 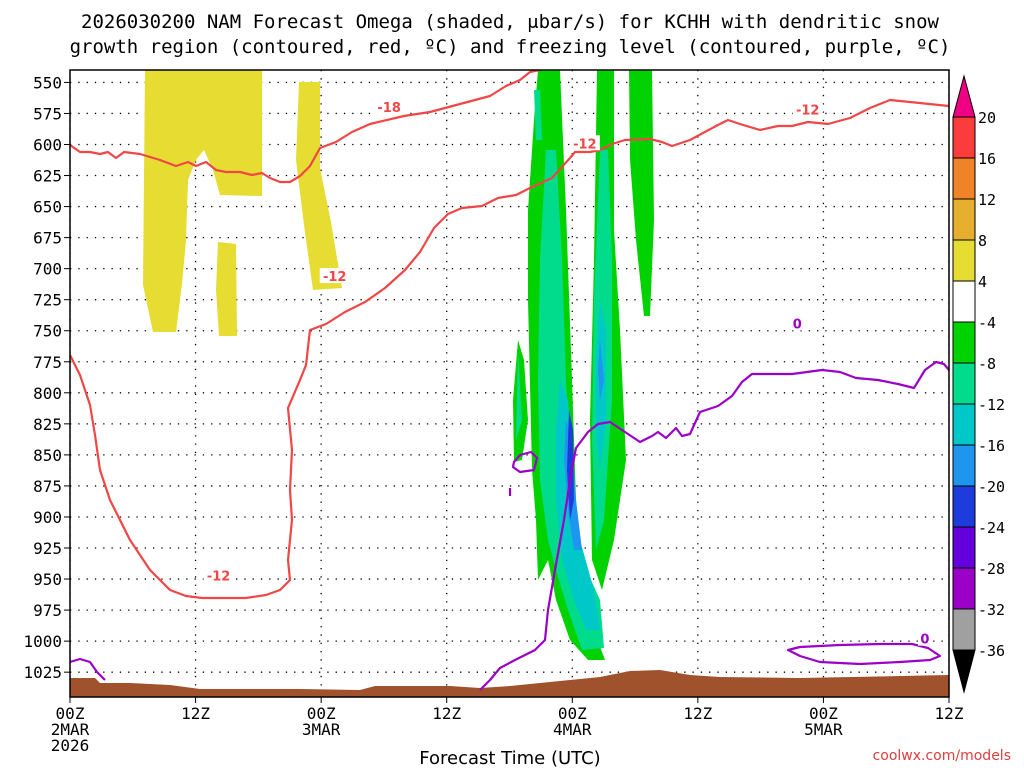 What do you see at coordinates (47, 269) in the screenshot?
I see `y-tick-label: 700` at bounding box center [47, 269].